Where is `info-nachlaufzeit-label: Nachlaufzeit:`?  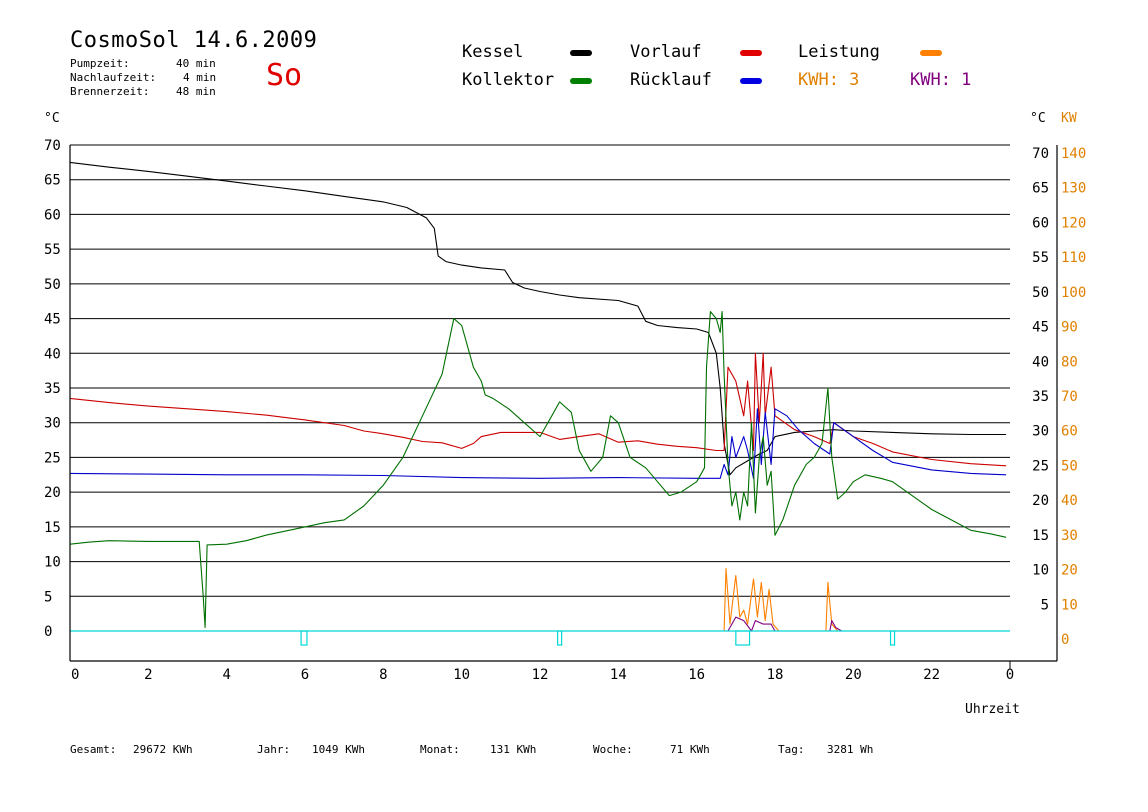
info-nachlaufzeit-label: Nachlaufzeit: is located at coordinates (113, 77).